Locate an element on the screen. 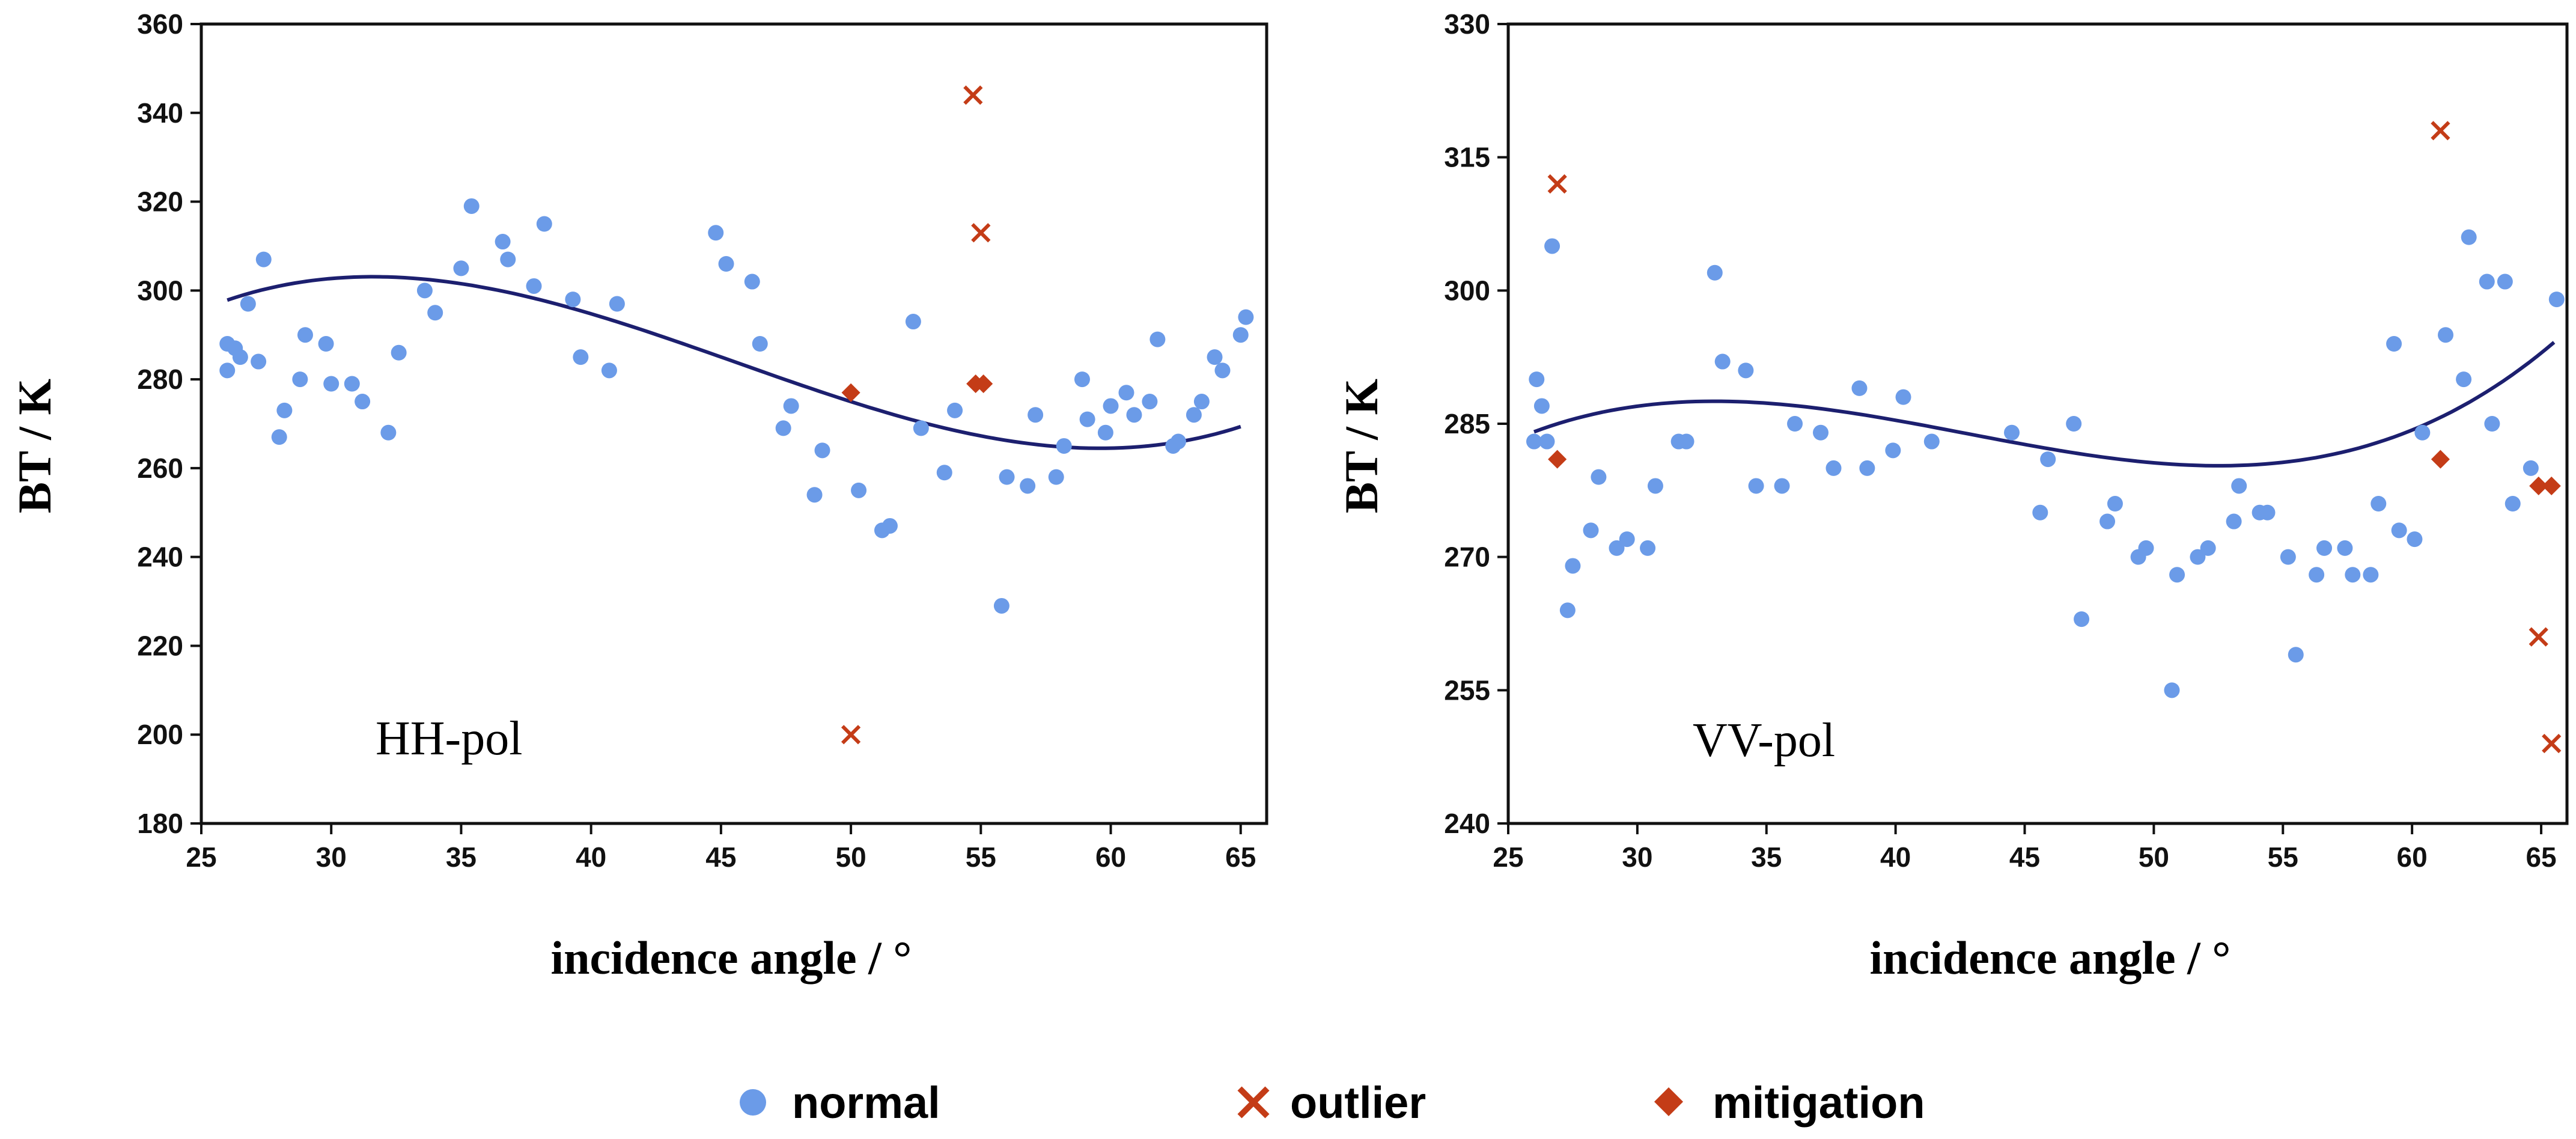 Image resolution: width=2576 pixels, height=1139 pixels. legend: normal outlier mitigation is located at coordinates (1332, 1103).